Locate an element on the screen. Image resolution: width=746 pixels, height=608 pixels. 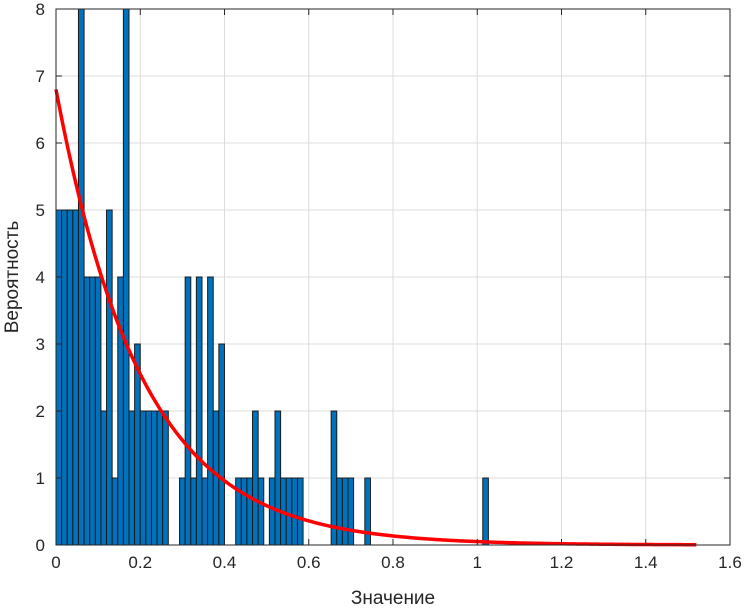
y-tick-label: 2 is located at coordinates (40, 411).